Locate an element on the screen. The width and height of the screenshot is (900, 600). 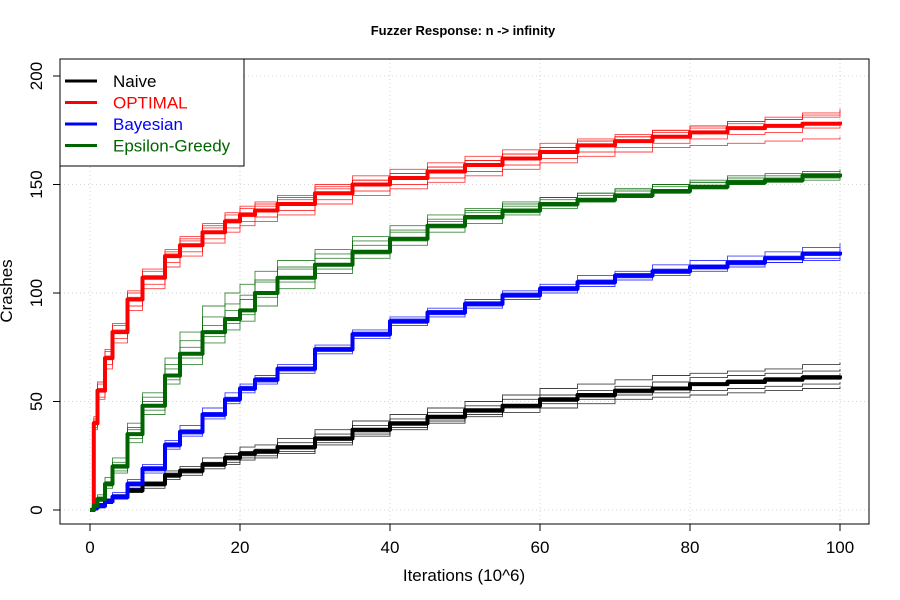
legend-label: Epsilon-Greedy is located at coordinates (172, 146).